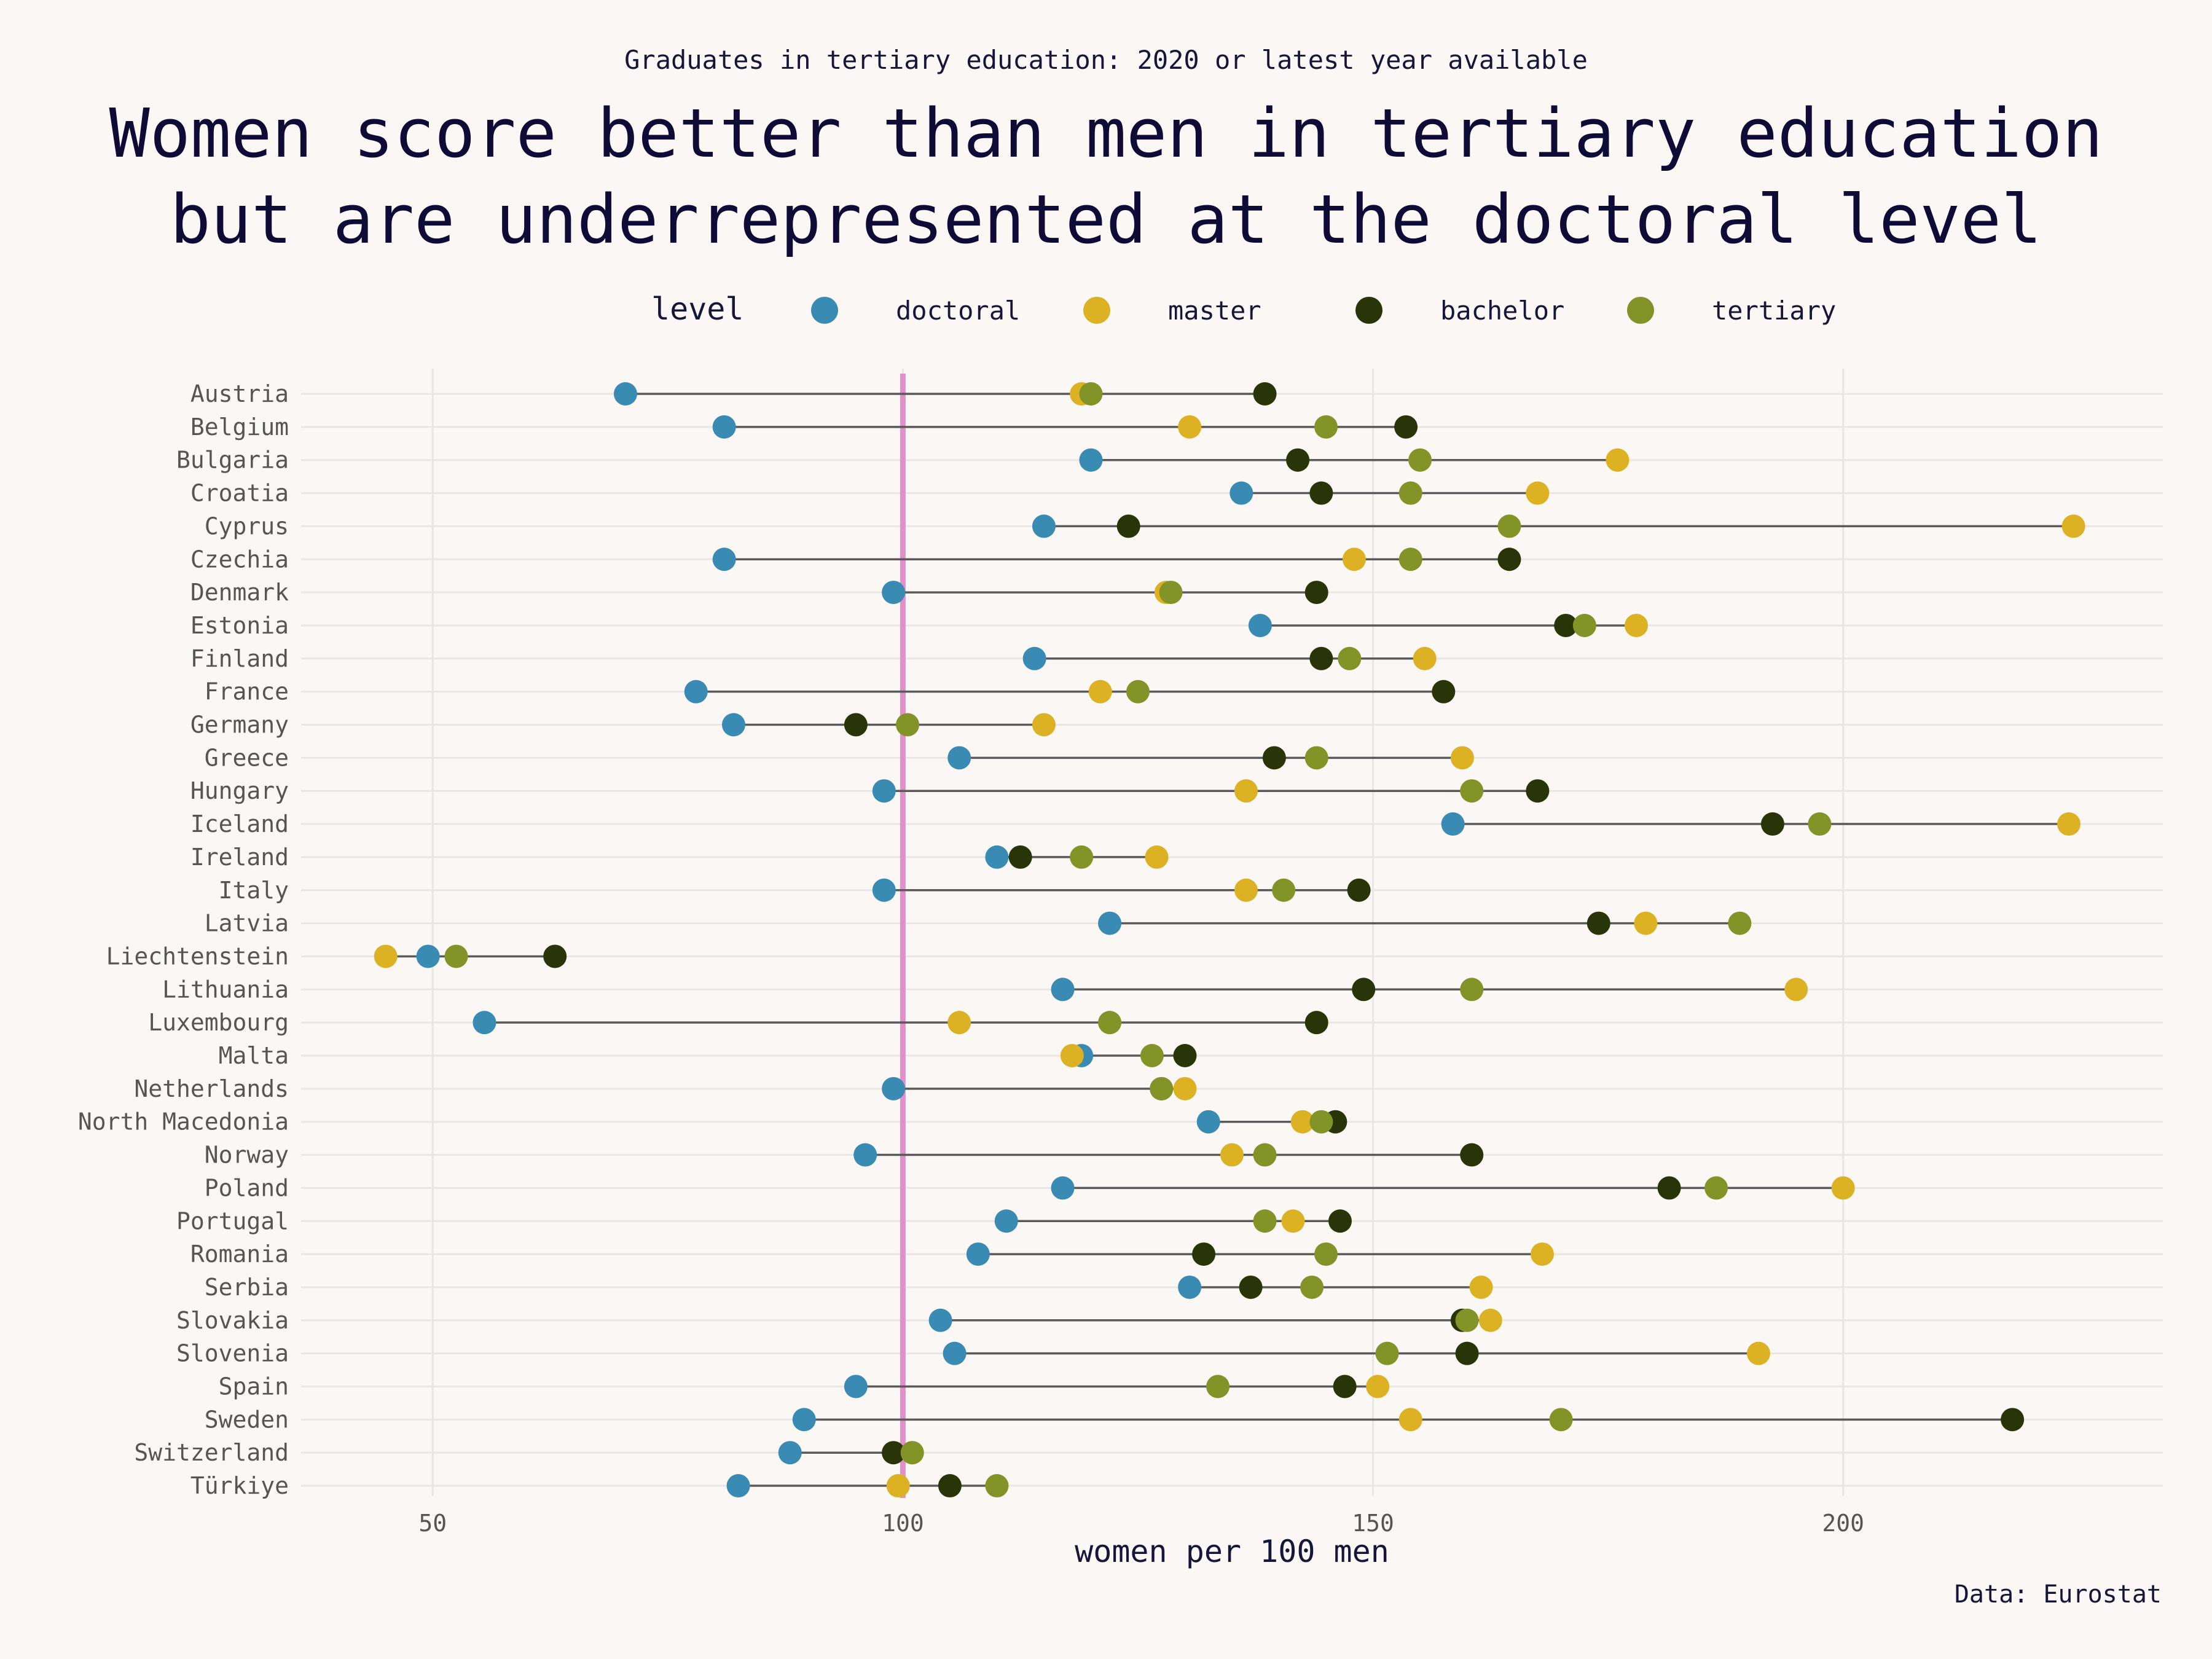 The image size is (2212, 1659). Describe the element at coordinates (239, 559) in the screenshot. I see `y-tick-label: Czechia` at that location.